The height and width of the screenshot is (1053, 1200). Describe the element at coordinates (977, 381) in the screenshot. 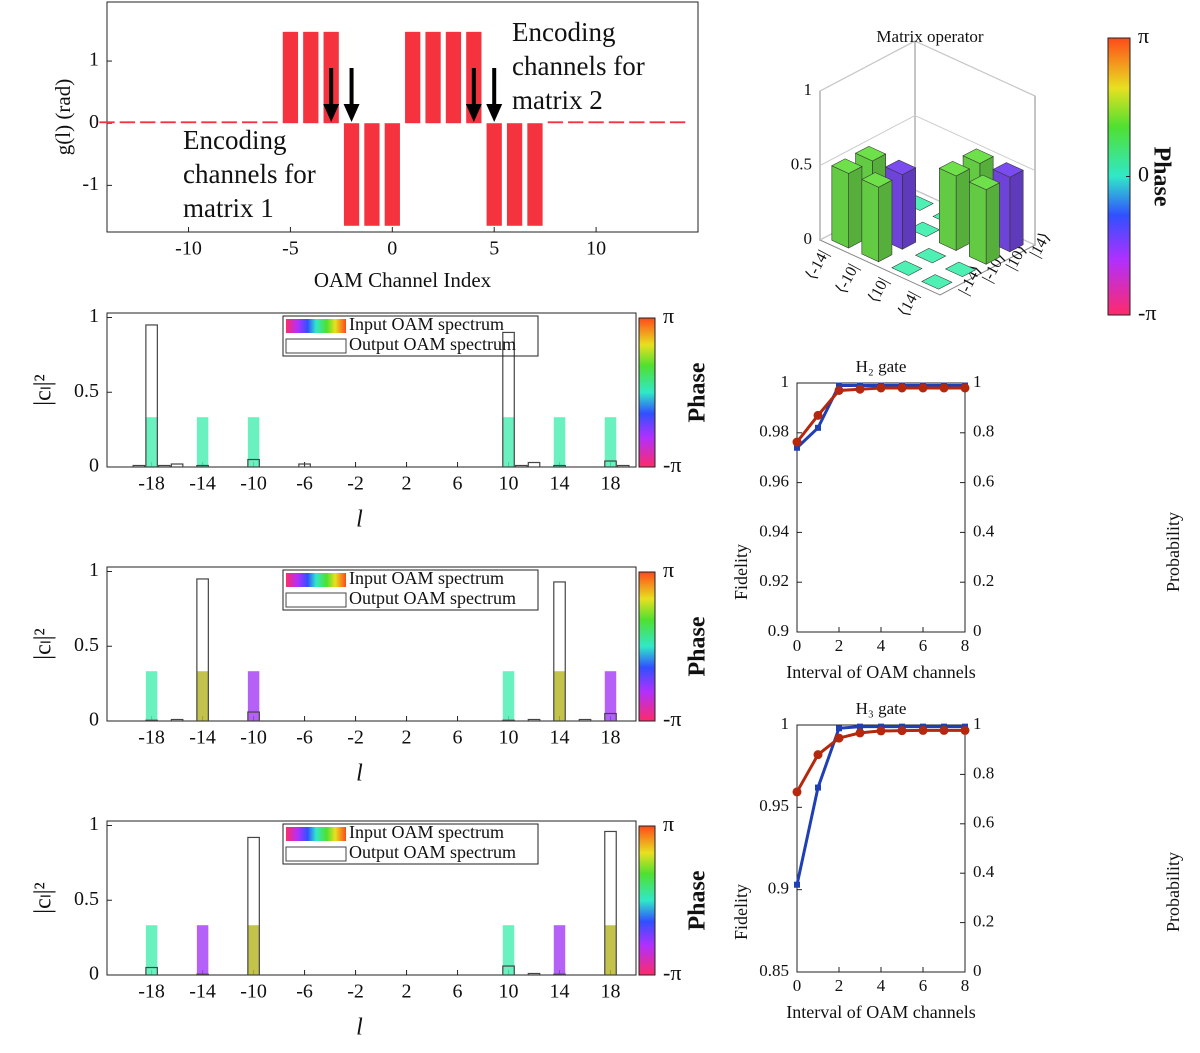

I see `y2-tick-label: 1` at that location.